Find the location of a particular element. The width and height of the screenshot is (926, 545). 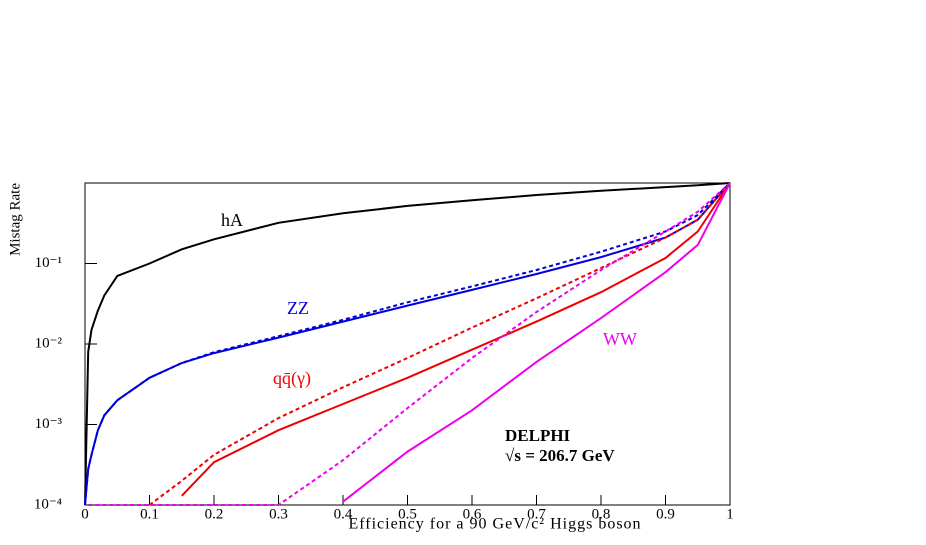

x-tick-label: 0.3 is located at coordinates (278, 514).